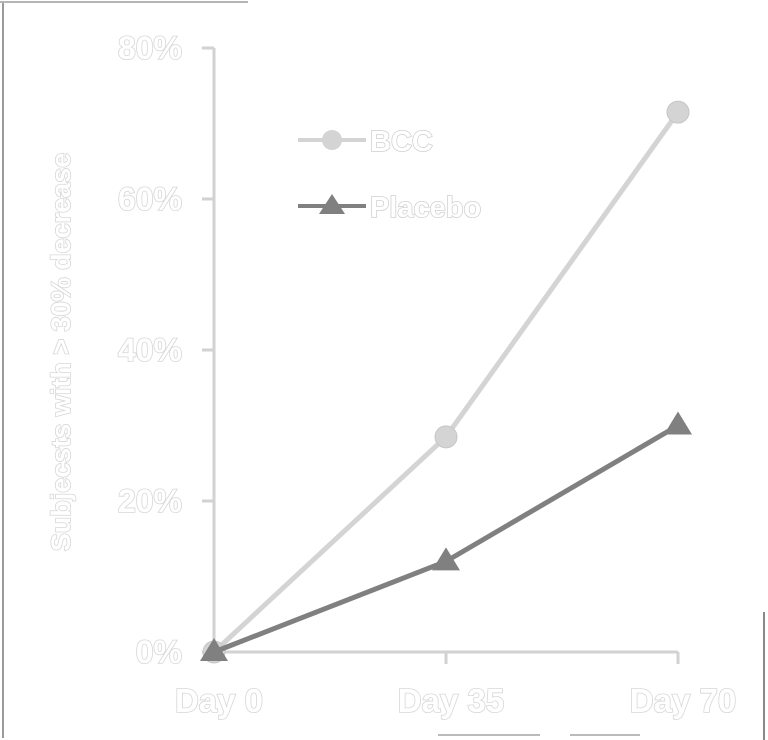 The height and width of the screenshot is (740, 768). I want to click on legend-label-bcc: BCC, so click(401, 142).